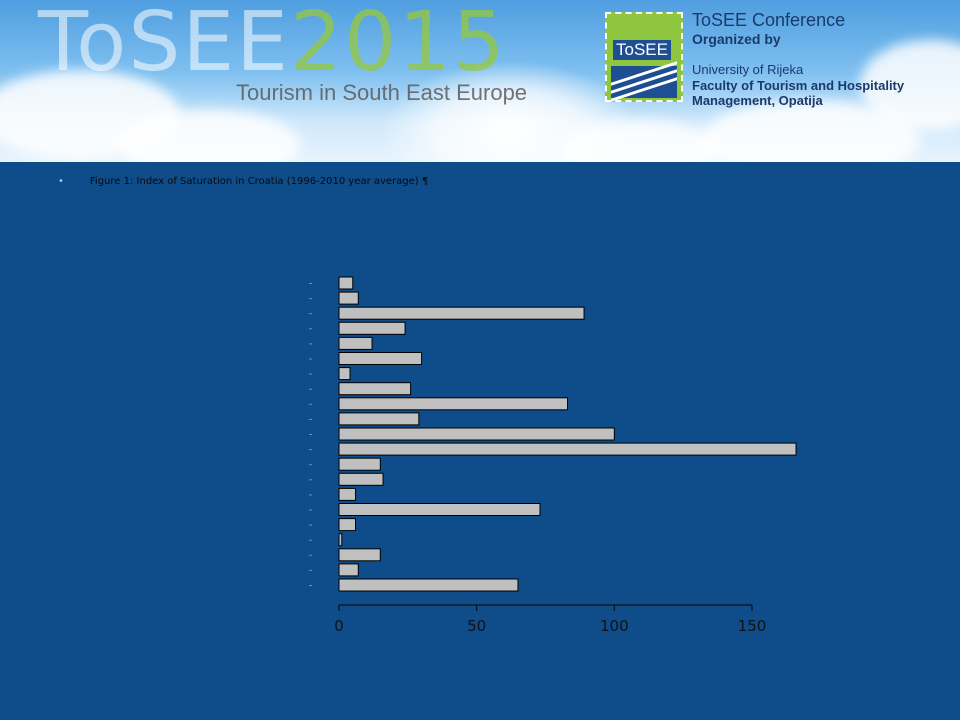  Describe the element at coordinates (210, 136) in the screenshot. I see `cloud-decoration` at that location.